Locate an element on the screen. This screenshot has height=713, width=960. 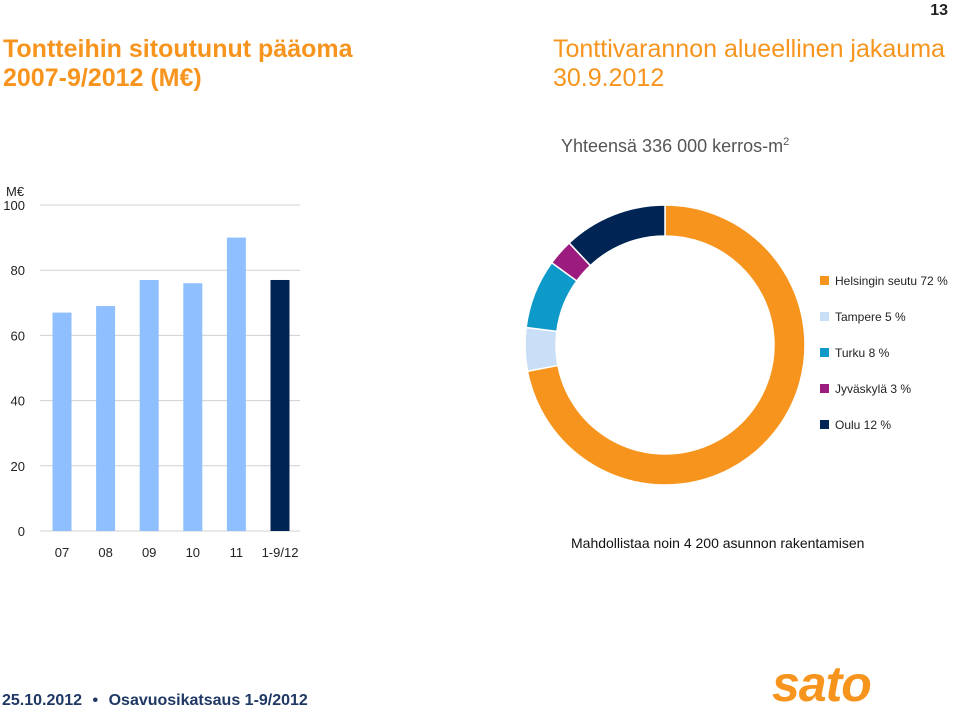
x-tick-label: 08 is located at coordinates (105, 552).